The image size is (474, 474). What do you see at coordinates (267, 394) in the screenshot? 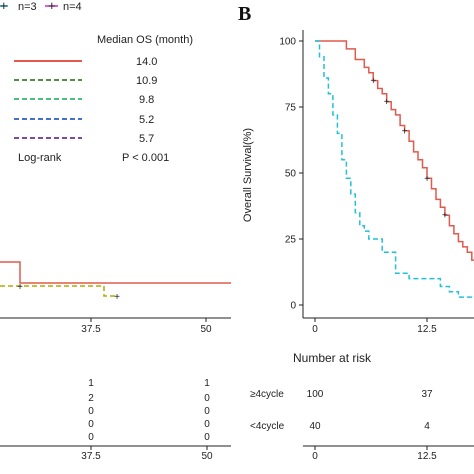
I see `risk-b-row-label-ge4: ≥4cycle` at bounding box center [267, 394].